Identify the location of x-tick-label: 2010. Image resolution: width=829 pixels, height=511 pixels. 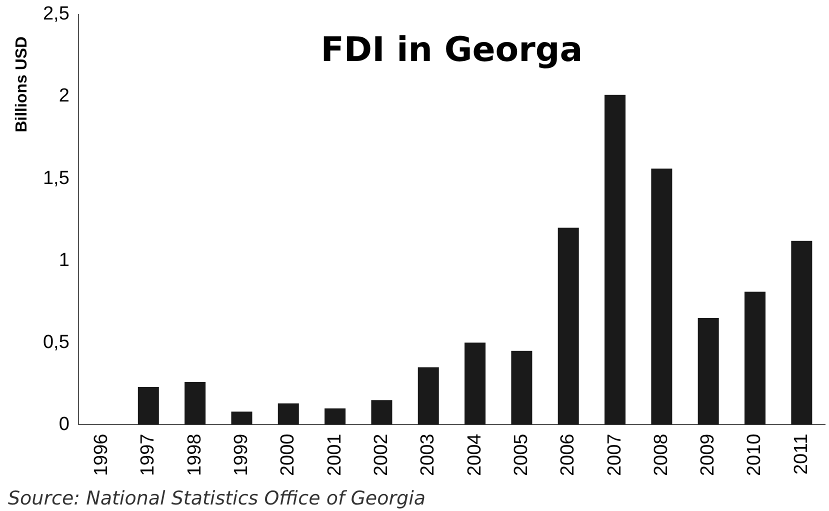
(755, 455).